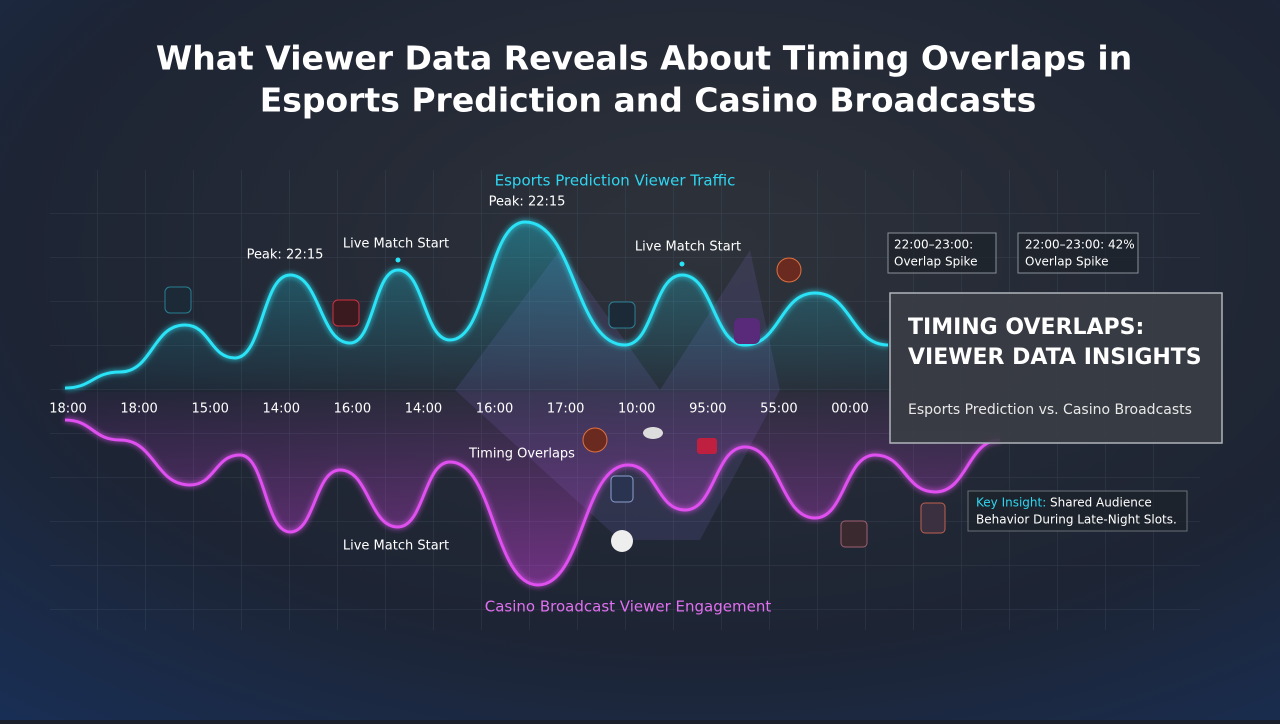 Image resolution: width=1280 pixels, height=724 pixels. What do you see at coordinates (565, 409) in the screenshot?
I see `timeline-label: 17:00` at bounding box center [565, 409].